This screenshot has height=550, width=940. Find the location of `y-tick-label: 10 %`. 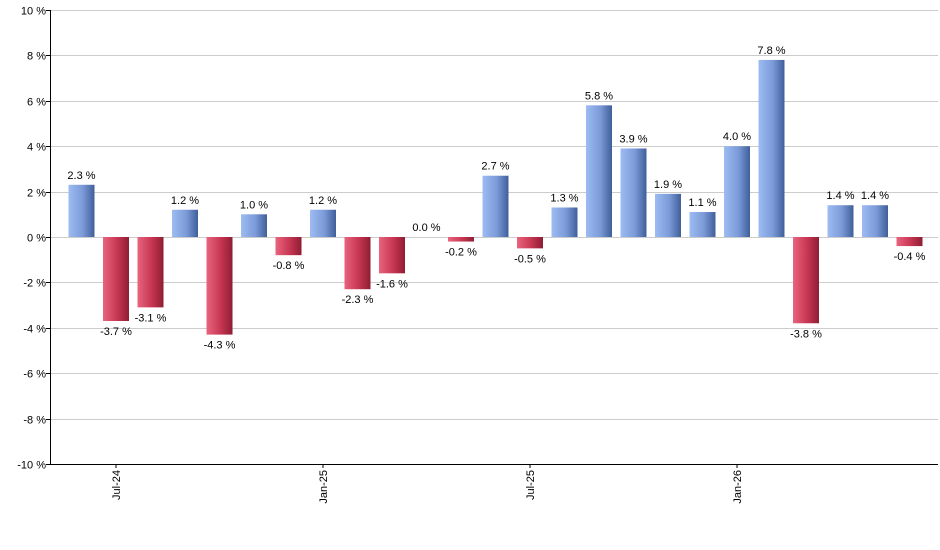

y-tick-label: 10 % is located at coordinates (33, 12).